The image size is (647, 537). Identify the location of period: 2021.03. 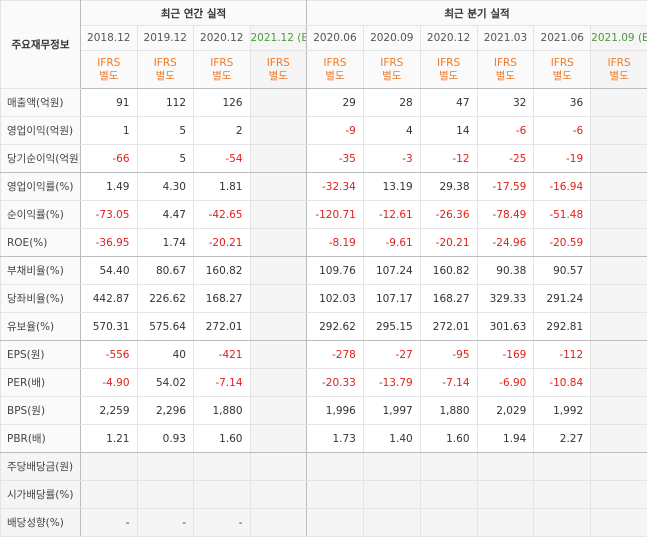
(505, 38).